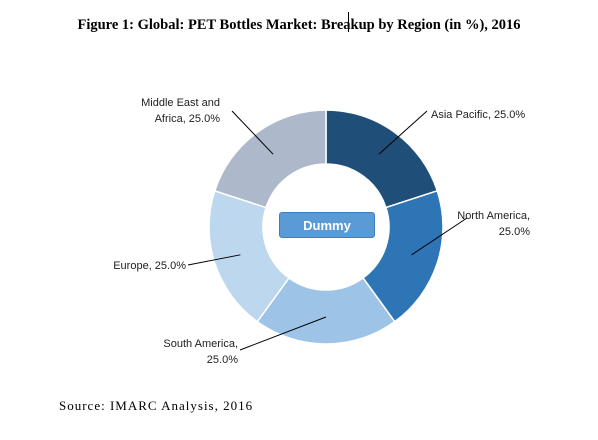 The height and width of the screenshot is (440, 598). Describe the element at coordinates (200, 352) in the screenshot. I see `data-label: South America, 25.0%` at that location.